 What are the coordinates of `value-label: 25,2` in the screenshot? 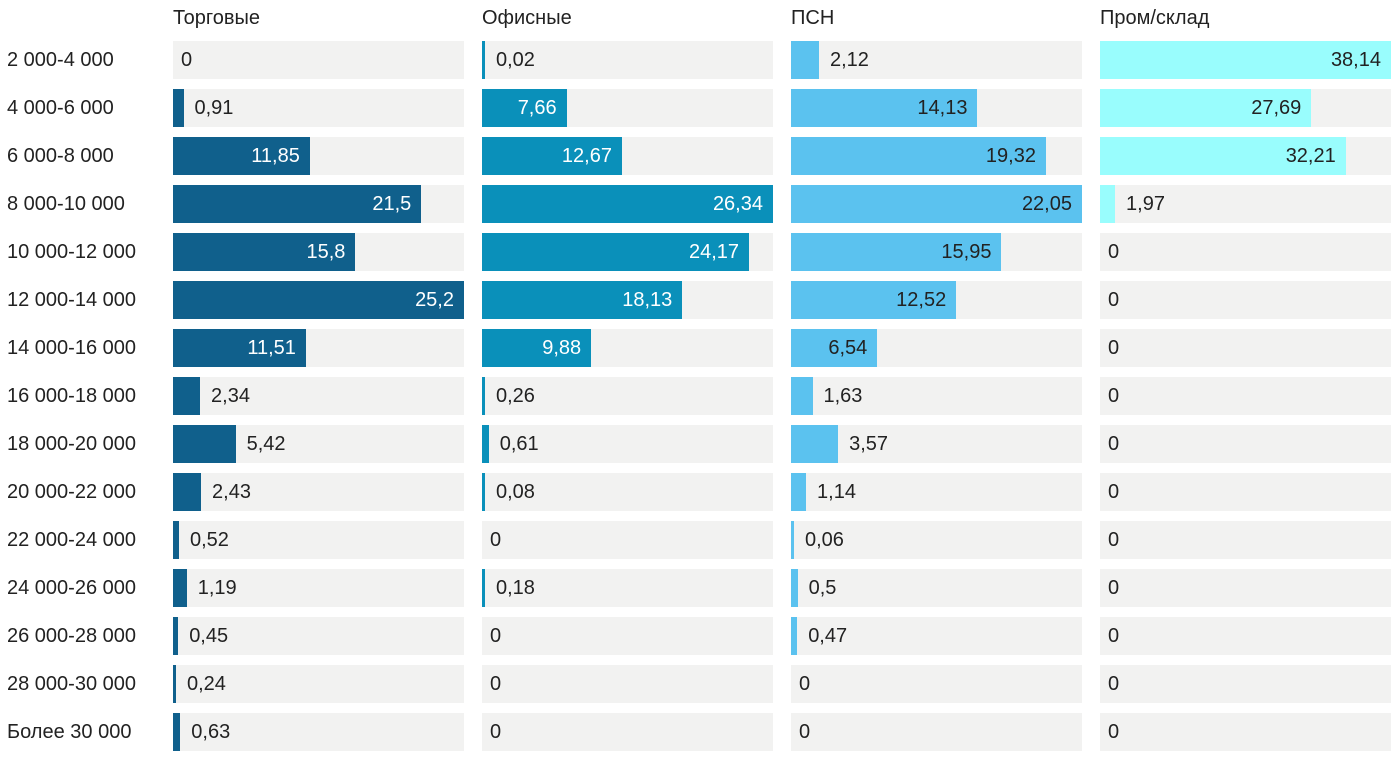 It's located at (434, 300).